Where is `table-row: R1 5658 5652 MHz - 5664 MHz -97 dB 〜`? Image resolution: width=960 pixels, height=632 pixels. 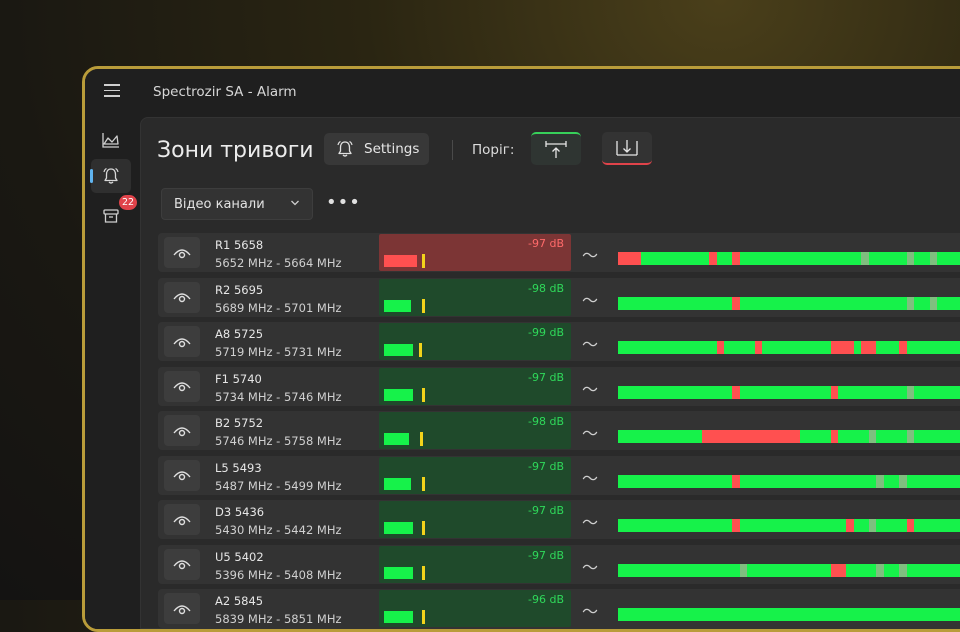
table-row: R1 5658 5652 MHz - 5664 MHz -97 dB 〜 is located at coordinates (559, 252).